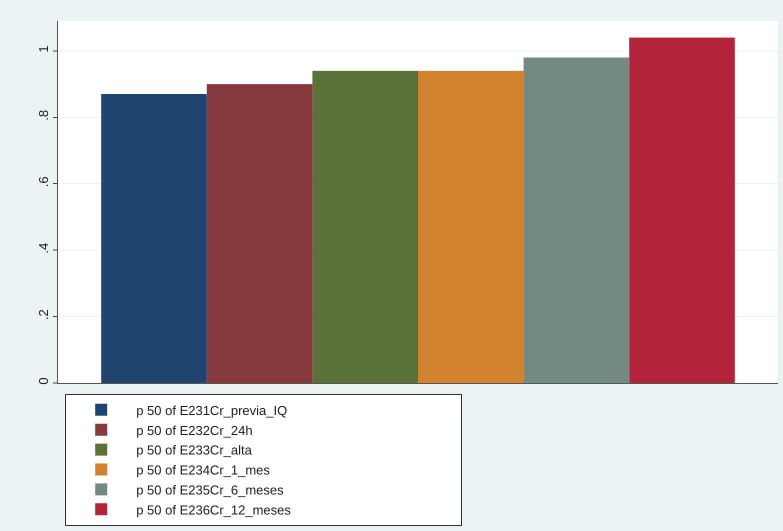  I want to click on y-tick-label: 1, so click(43, 49).